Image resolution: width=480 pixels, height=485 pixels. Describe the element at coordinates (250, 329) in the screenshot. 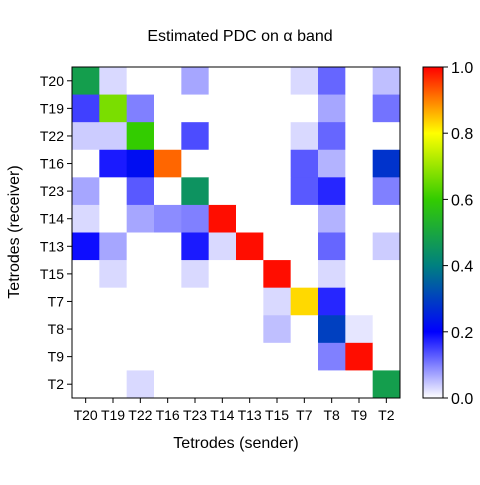

I see `heatmap-cell-T8-T13` at that location.